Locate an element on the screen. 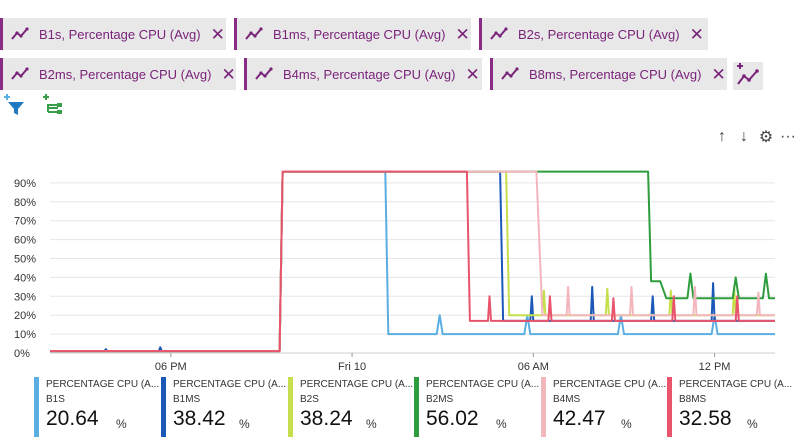  y-tick-label: 40% is located at coordinates (25, 278).